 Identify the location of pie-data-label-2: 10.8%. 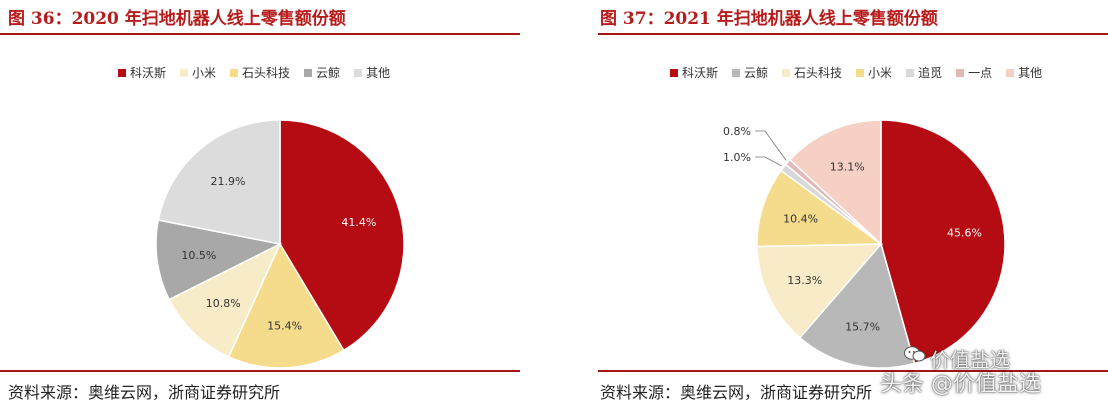
(223, 303).